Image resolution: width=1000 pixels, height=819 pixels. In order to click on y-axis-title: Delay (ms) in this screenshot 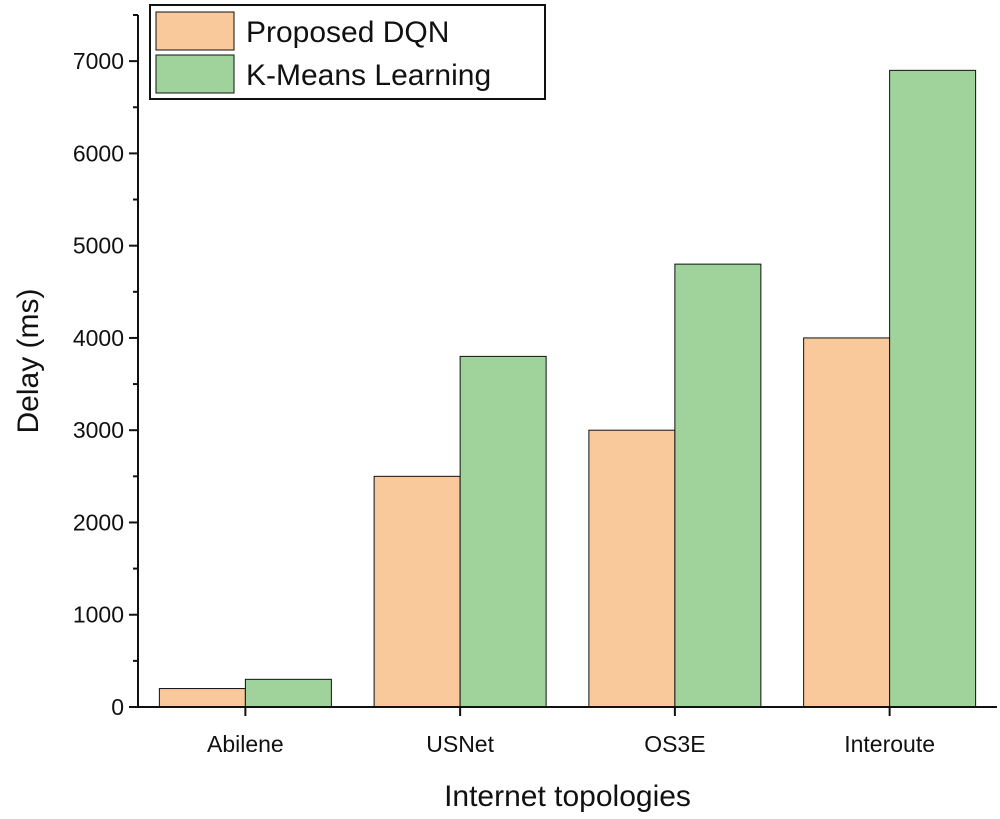, I will do `click(28, 360)`.